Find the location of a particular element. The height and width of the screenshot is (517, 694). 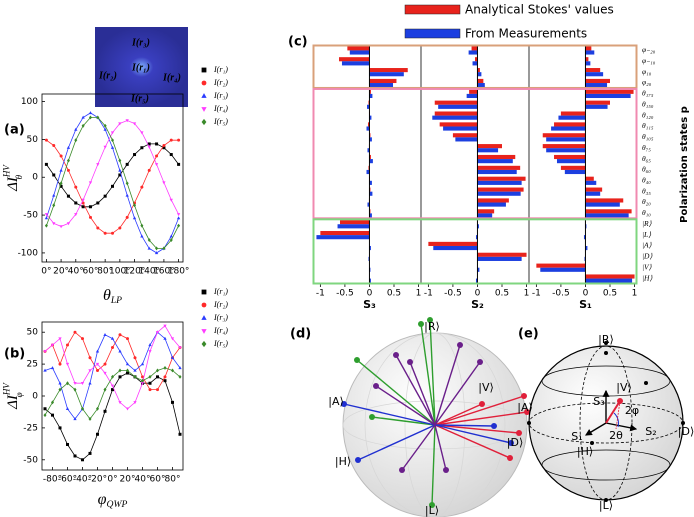

x-tick-label: 0.5 is located at coordinates (394, 294).